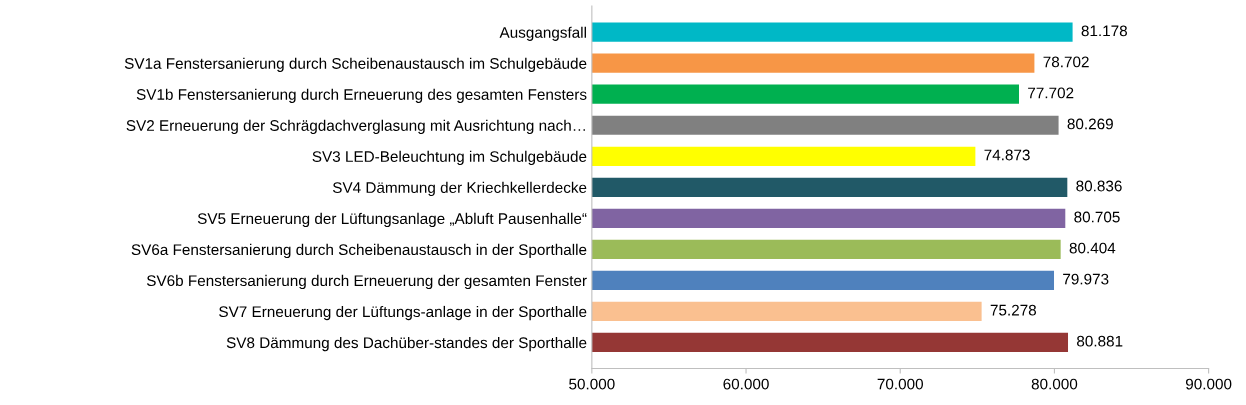  What do you see at coordinates (406, 344) in the screenshot?
I see `y-tick-label: SV8 Dämmung des Dachüber-standes der Sporthalle` at bounding box center [406, 344].